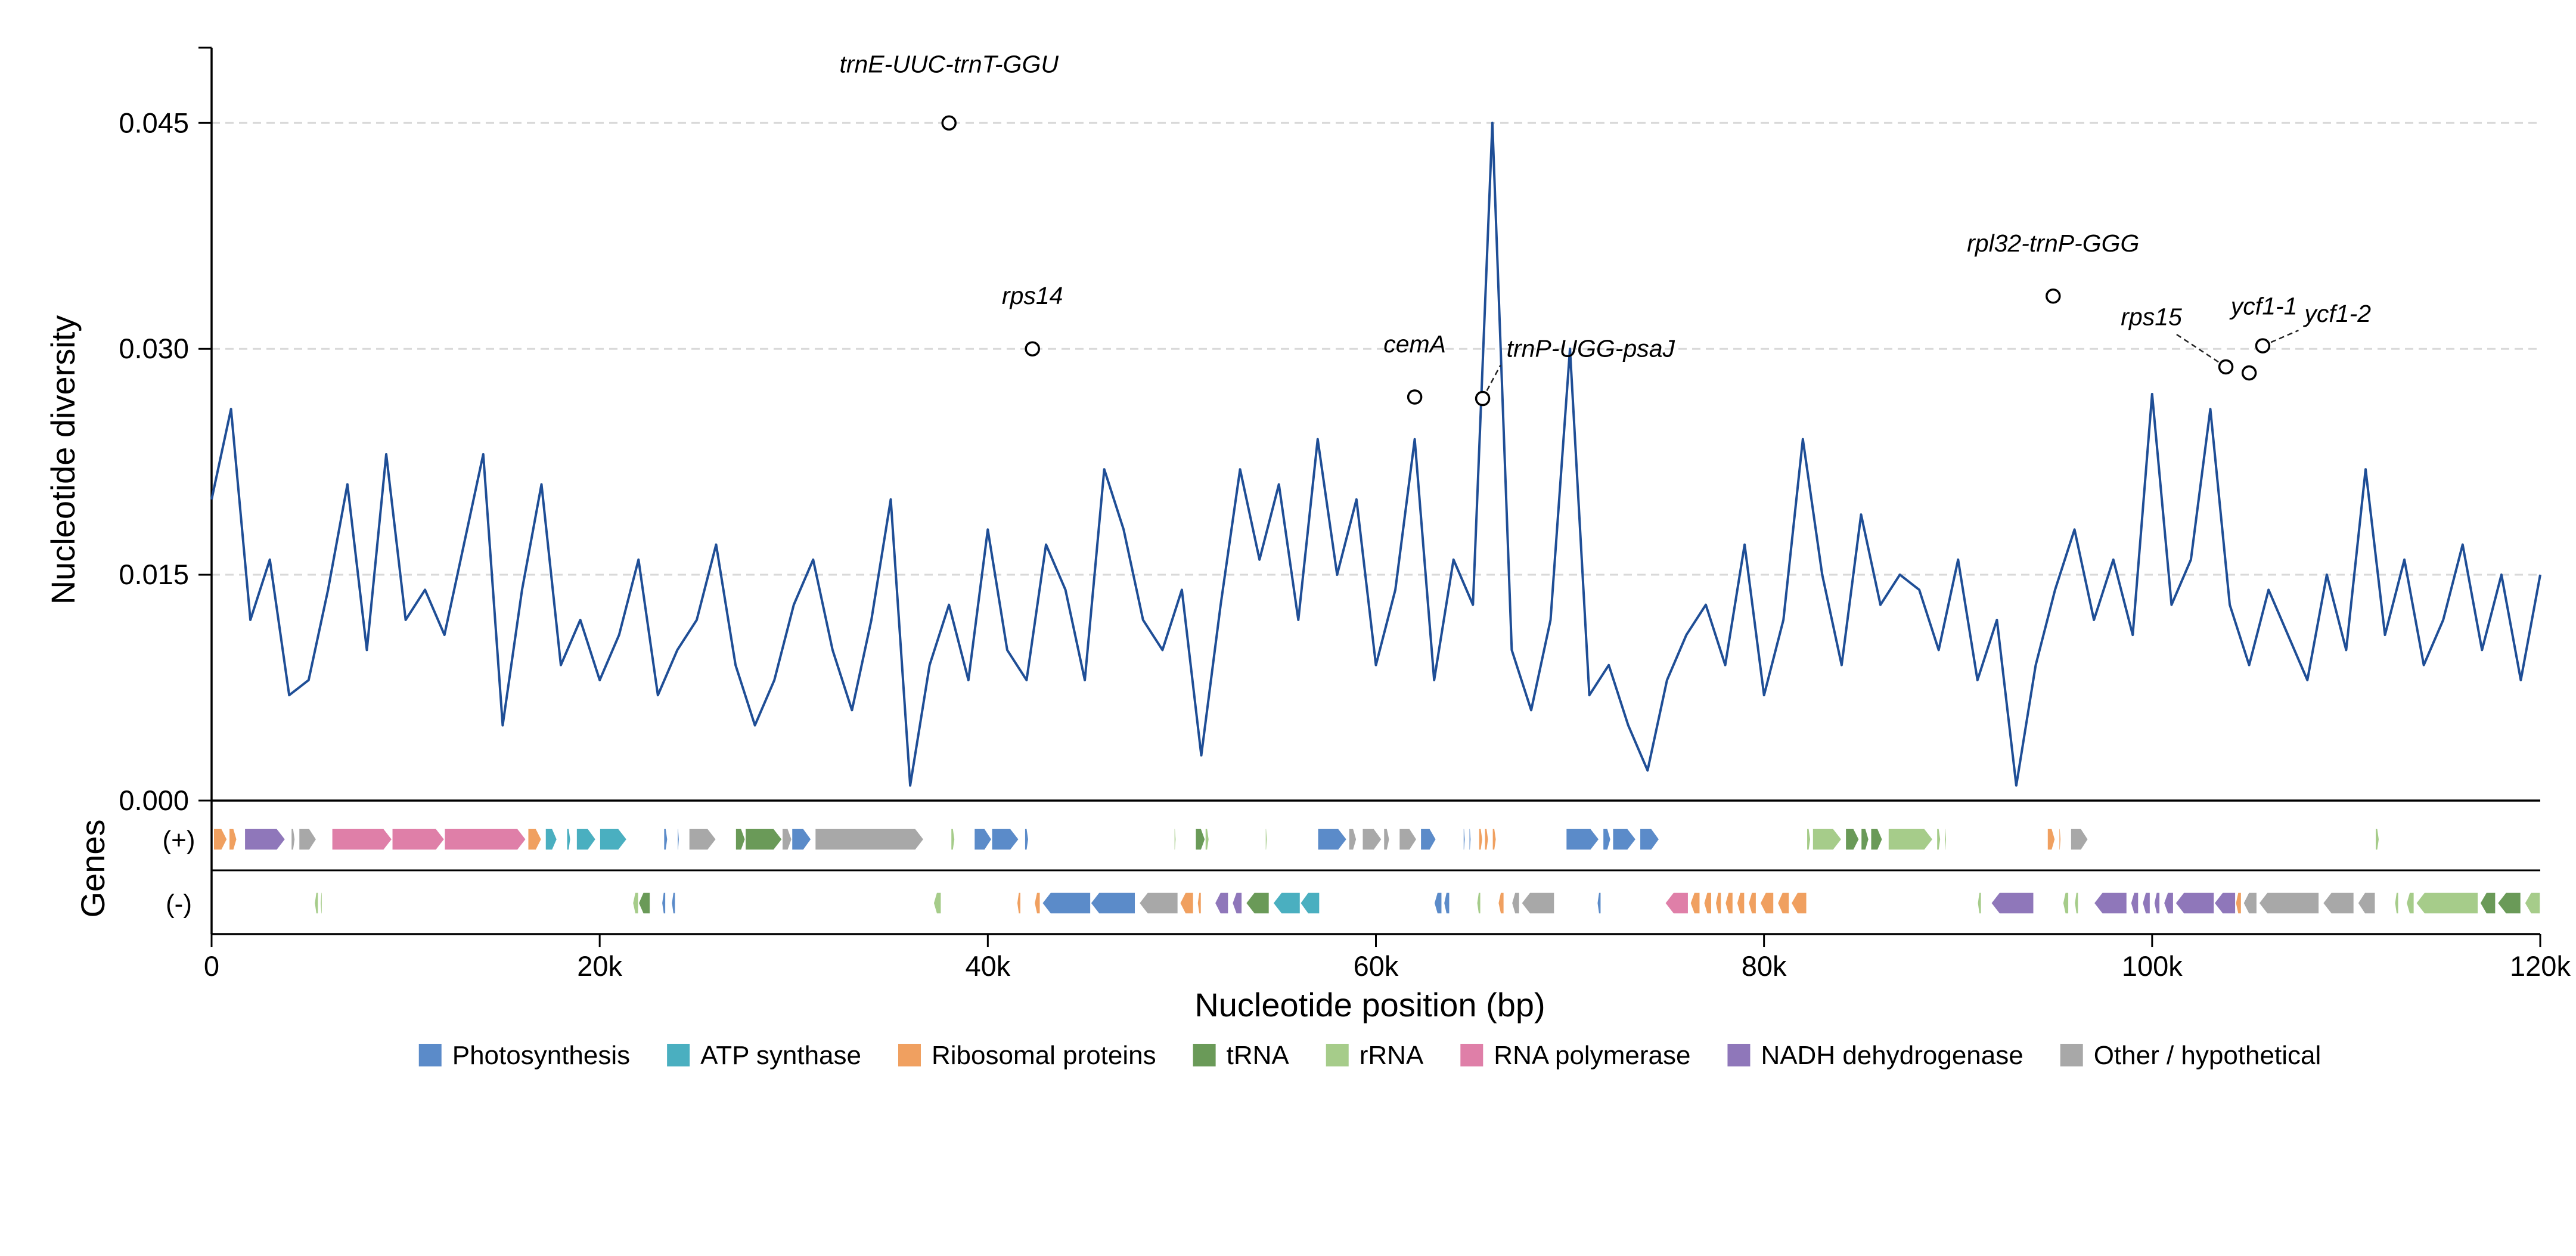 This screenshot has height=1256, width=2576. I want to click on y-axis-title: Nucleotide diversity, so click(63, 460).